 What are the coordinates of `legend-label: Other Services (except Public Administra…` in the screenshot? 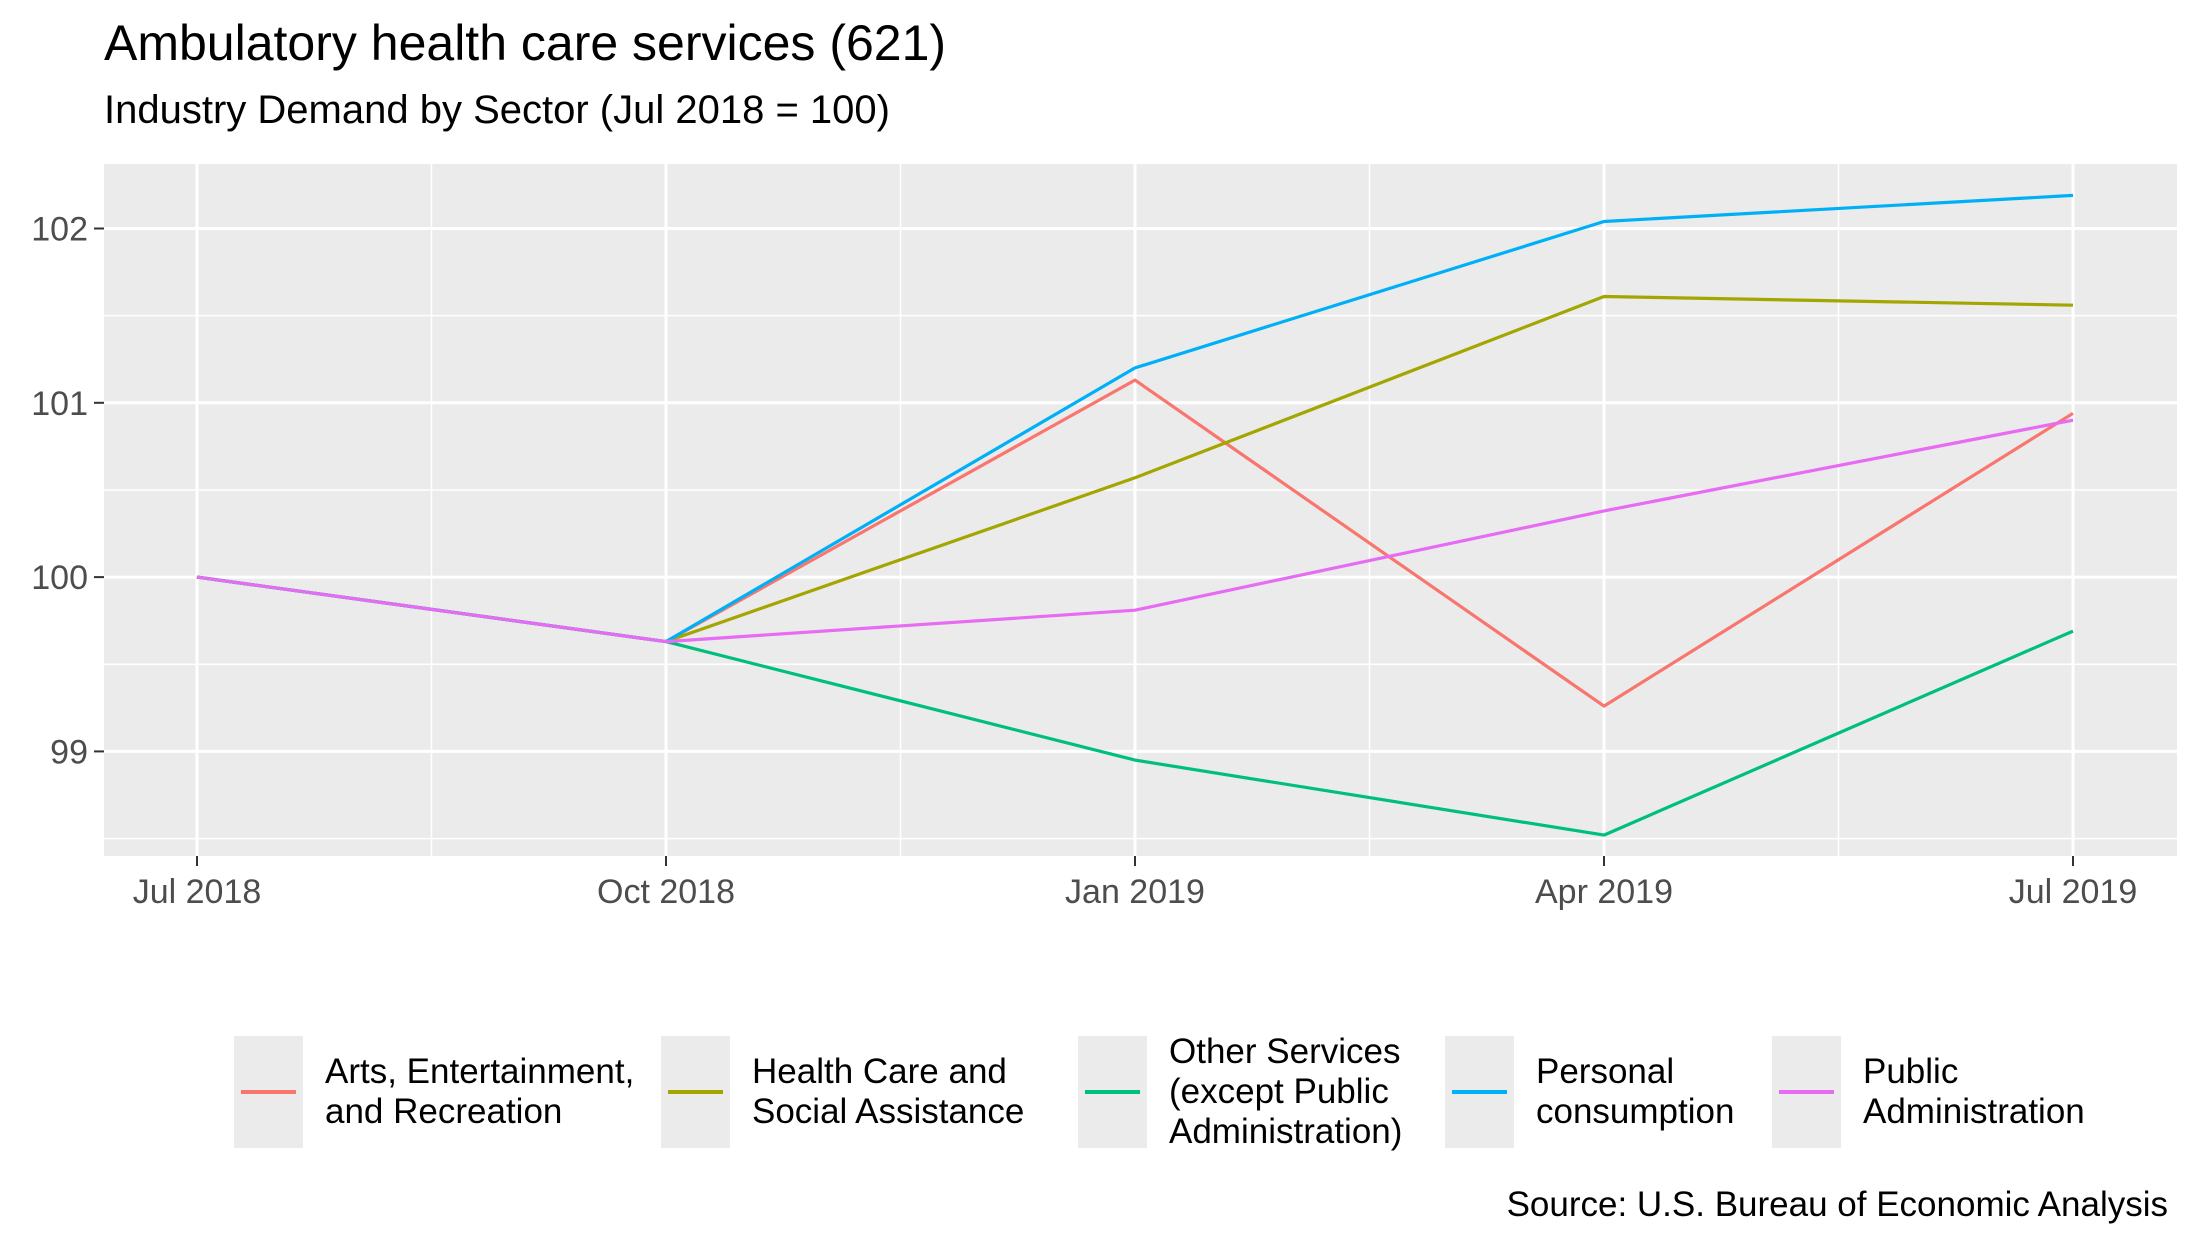 It's located at (1286, 1091).